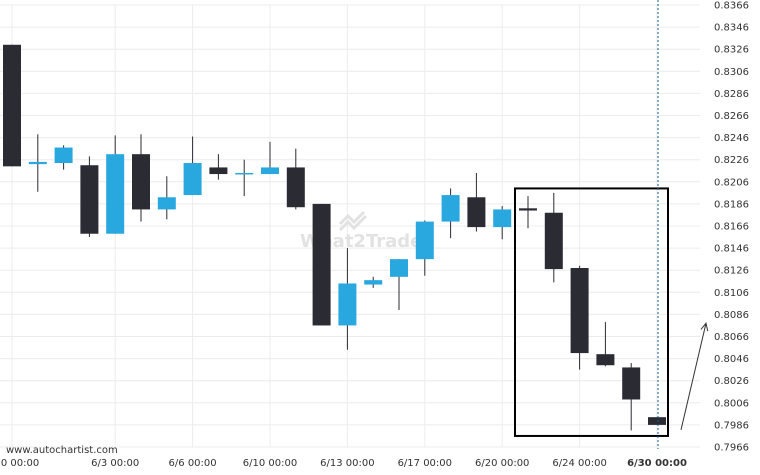 The width and height of the screenshot is (760, 475). What do you see at coordinates (657, 463) in the screenshot?
I see `x-tick-label: 6/30 00:00` at bounding box center [657, 463].